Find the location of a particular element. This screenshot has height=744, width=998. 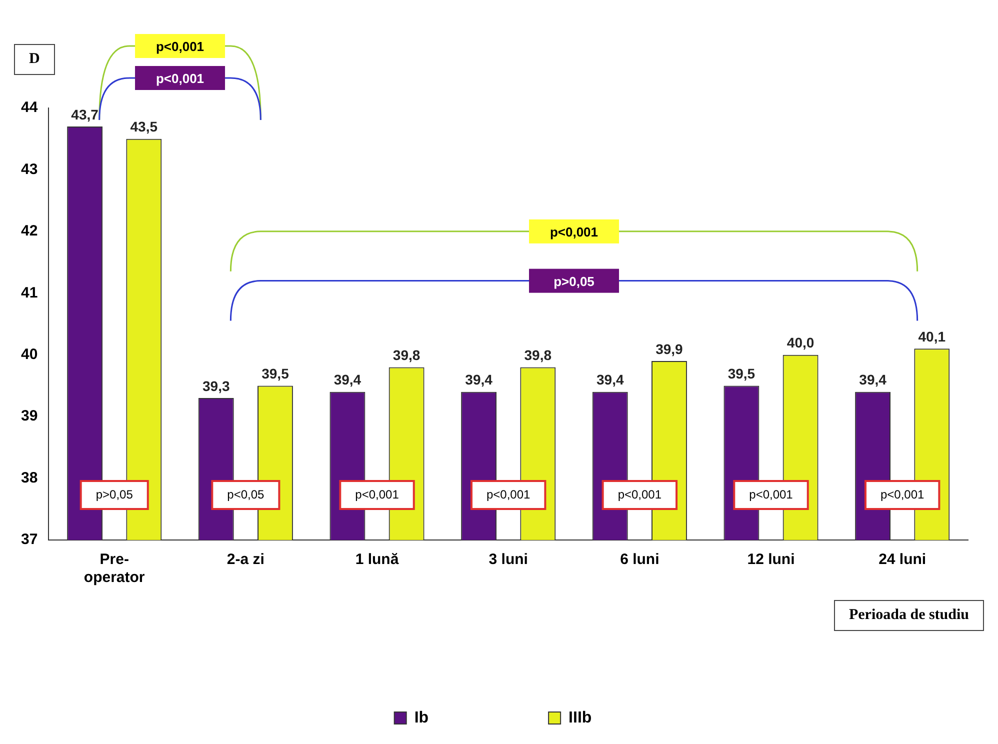

x-tick-label: 6 luni is located at coordinates (640, 559).